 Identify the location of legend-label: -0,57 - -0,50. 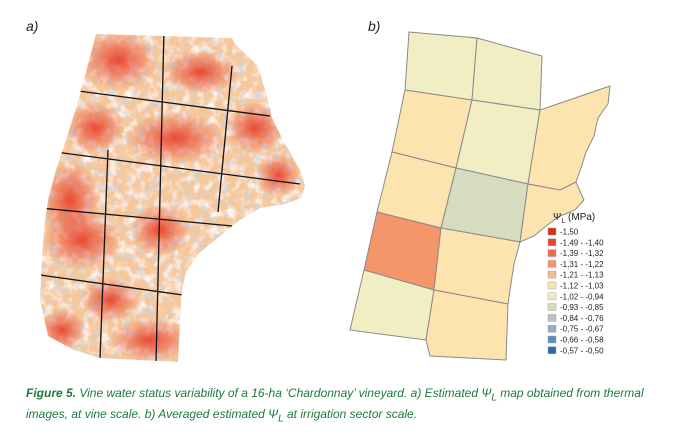
(582, 350).